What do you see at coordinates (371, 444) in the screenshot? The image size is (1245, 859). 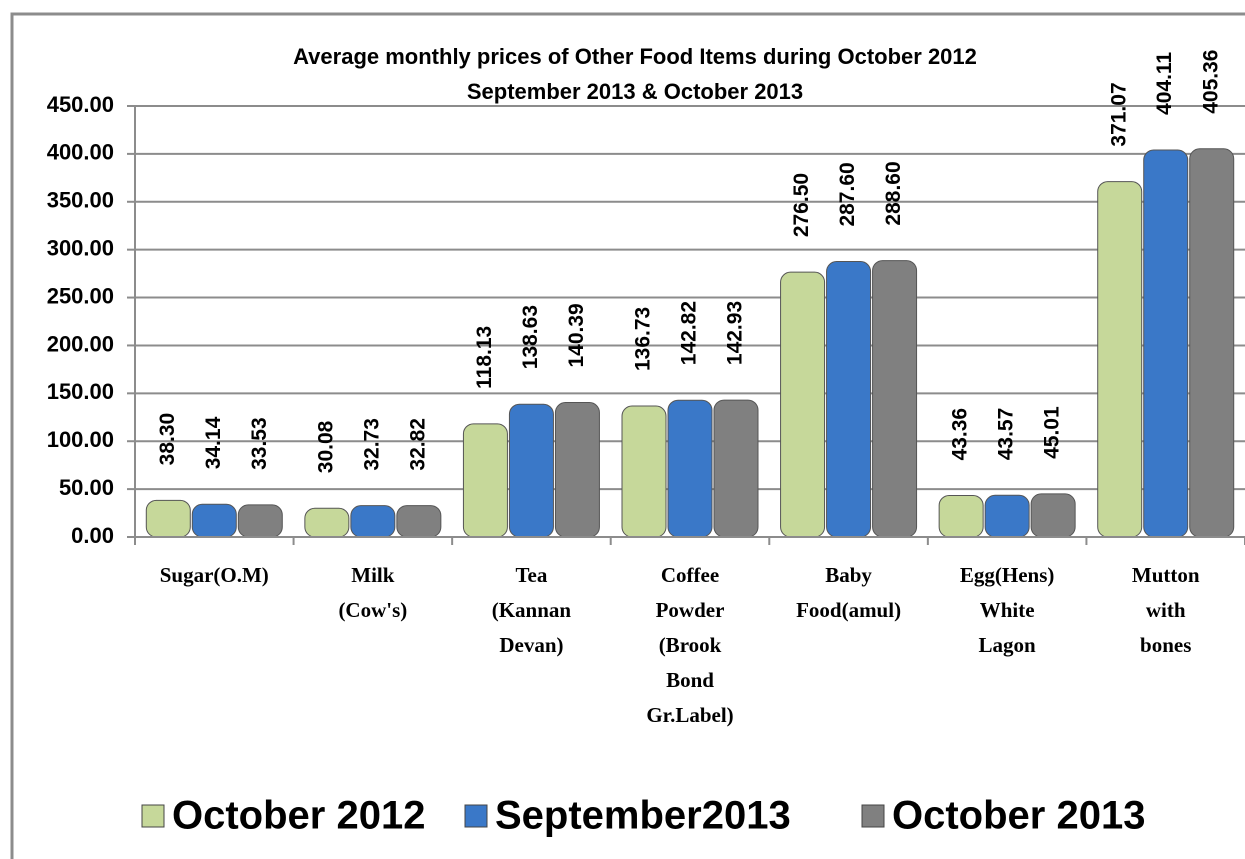 I see `value-label: 32.73` at bounding box center [371, 444].